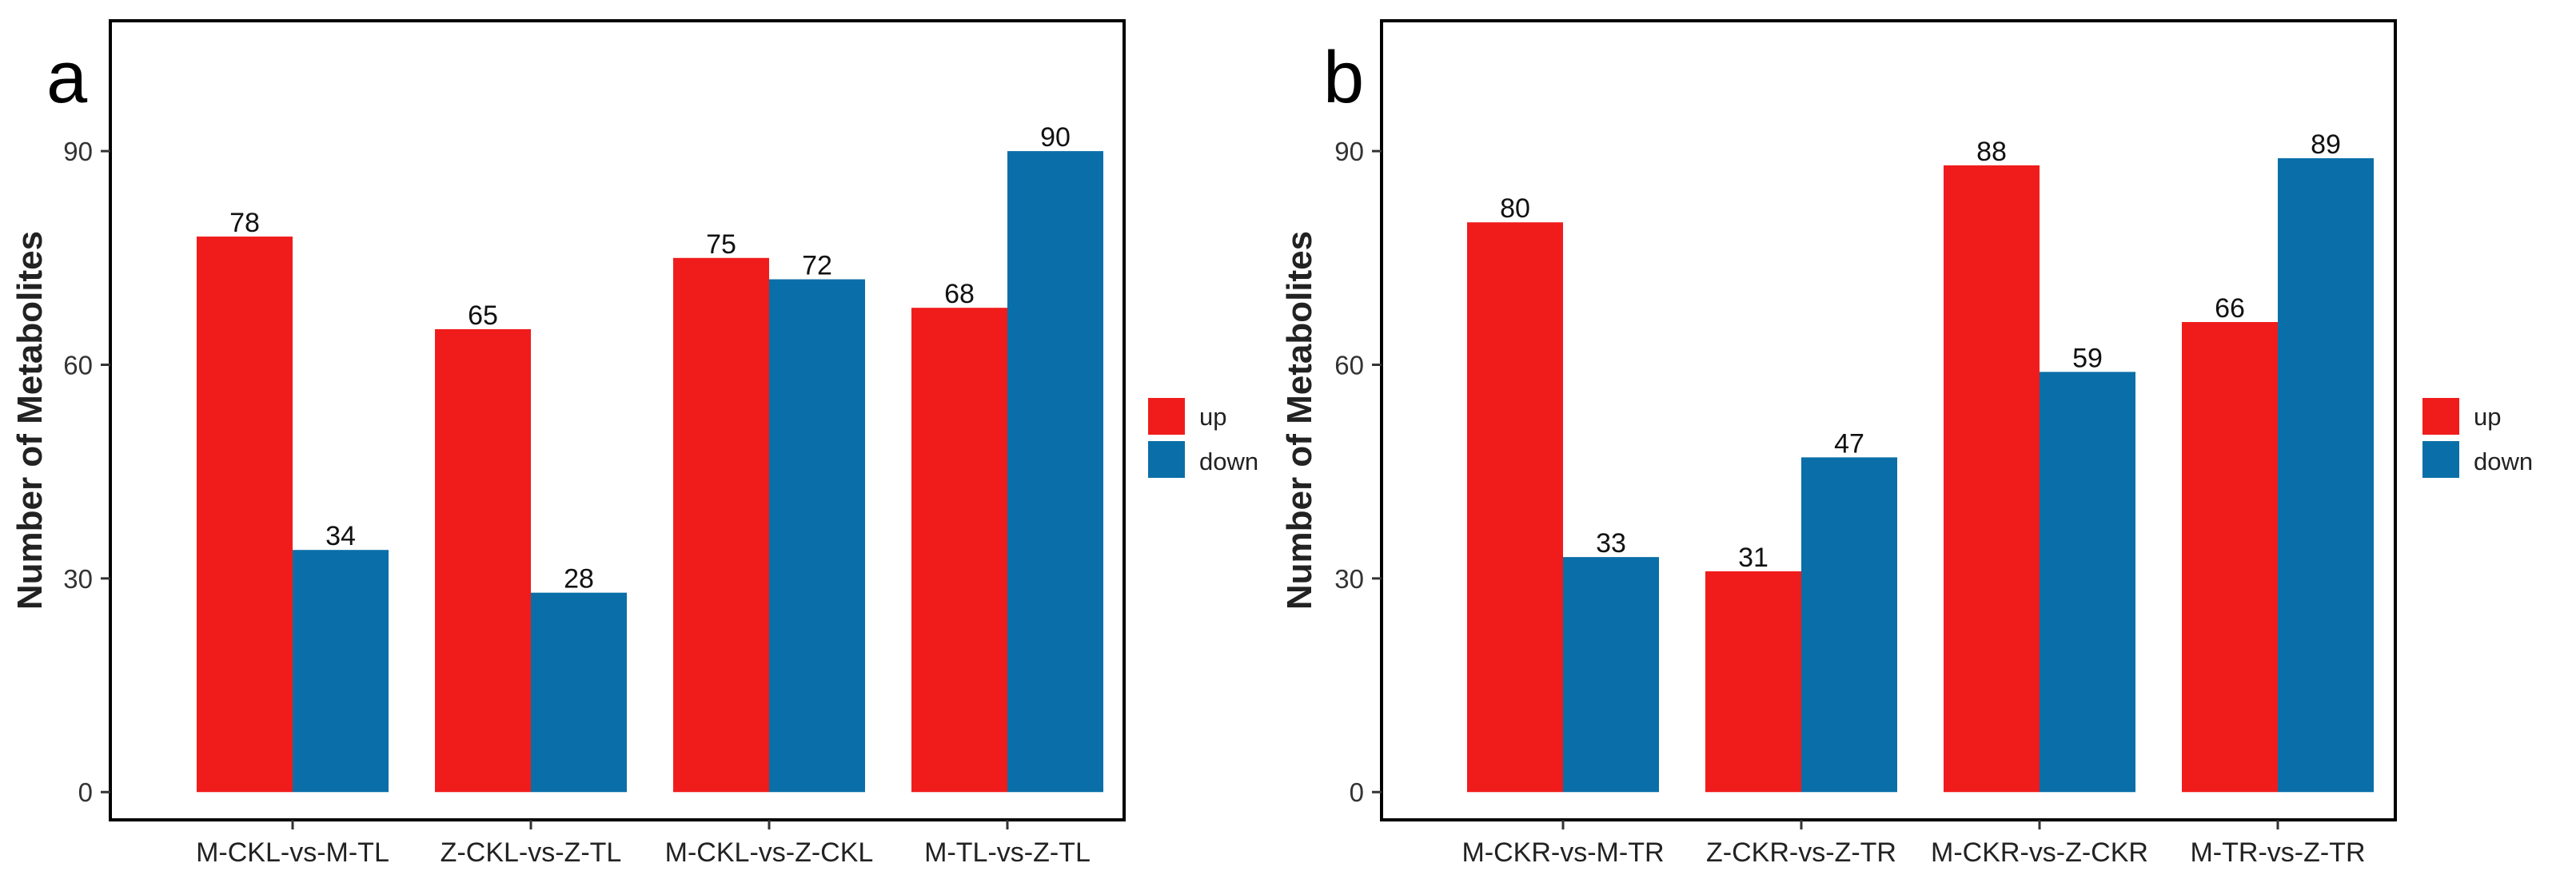 The image size is (2576, 875). What do you see at coordinates (2440, 459) in the screenshot?
I see `legend-swatch-down-b` at bounding box center [2440, 459].